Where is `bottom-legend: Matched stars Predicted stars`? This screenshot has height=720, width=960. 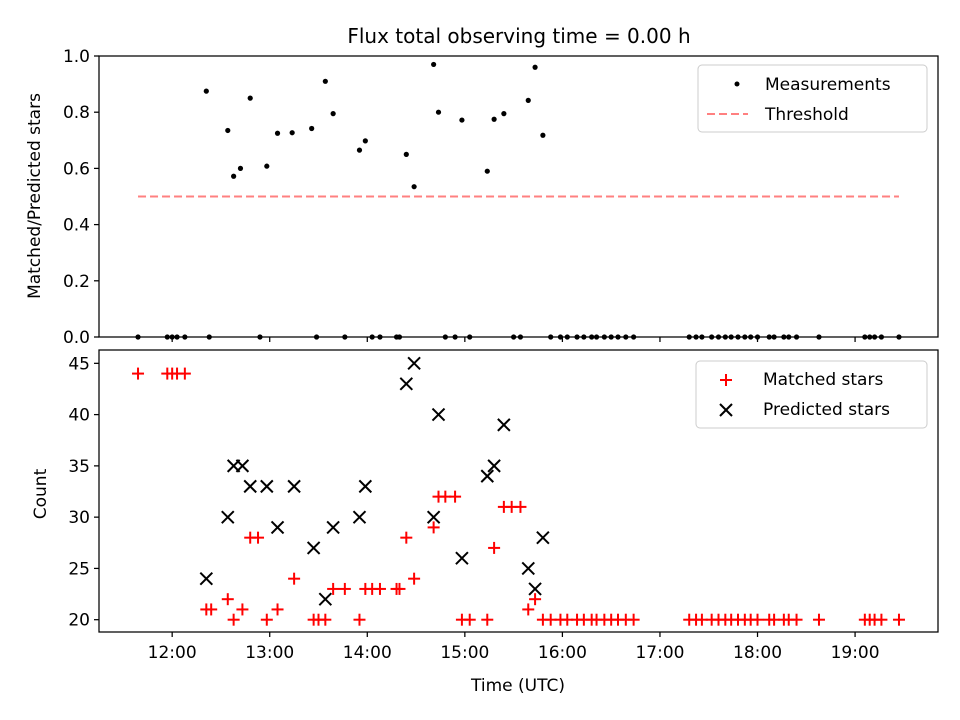
bottom-legend: Matched stars Predicted stars is located at coordinates (811, 394).